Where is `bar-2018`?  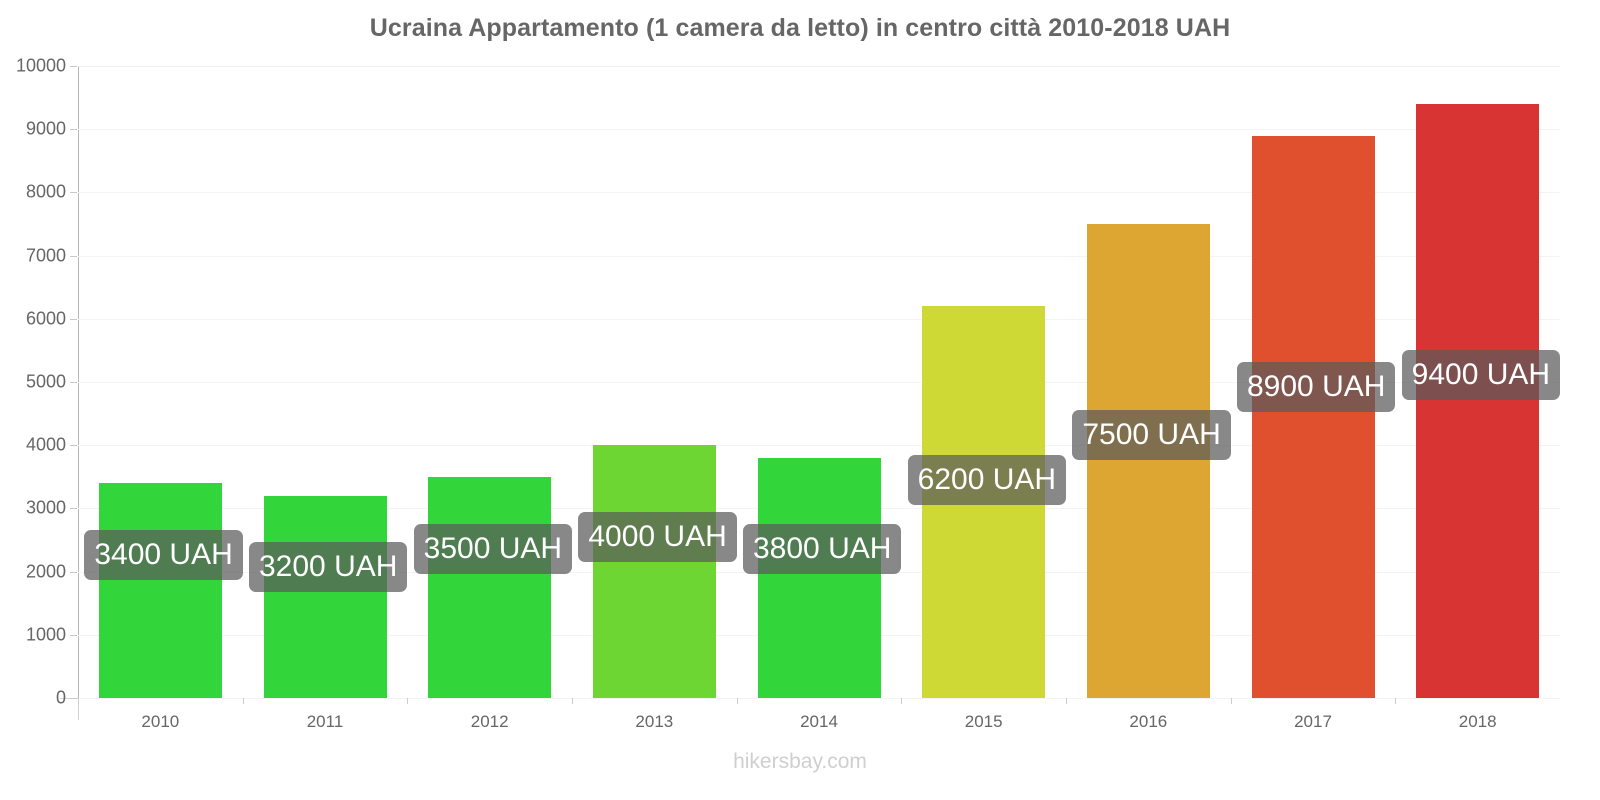 bar-2018 is located at coordinates (1478, 400).